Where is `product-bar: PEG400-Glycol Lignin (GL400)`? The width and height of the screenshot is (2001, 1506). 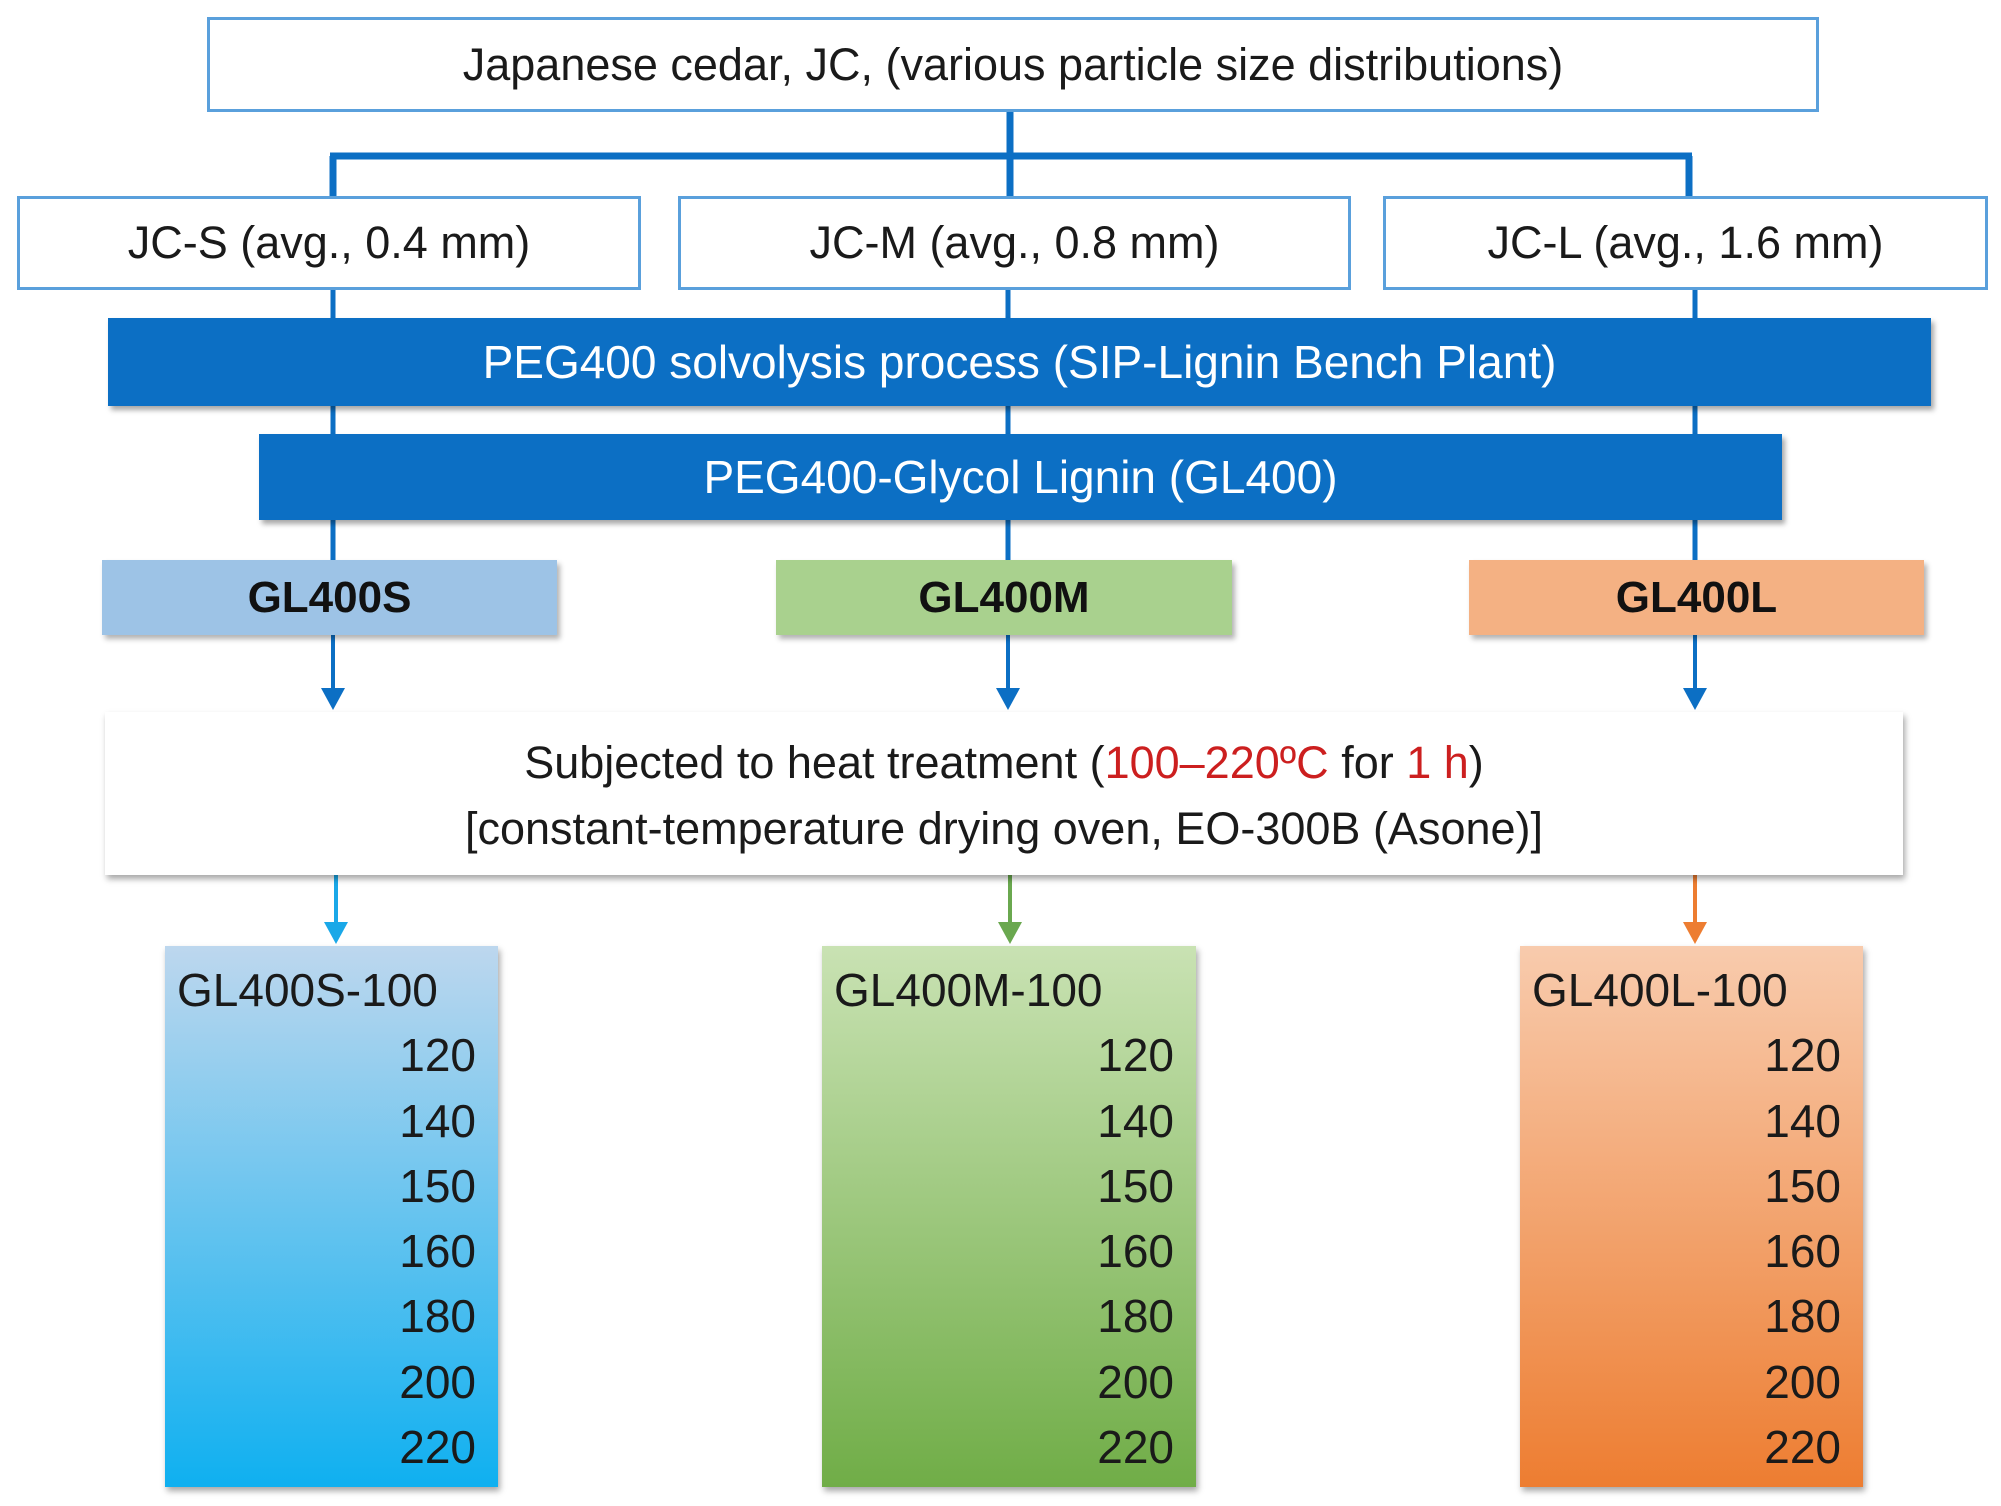
product-bar: PEG400-Glycol Lignin (GL400) is located at coordinates (1020, 477).